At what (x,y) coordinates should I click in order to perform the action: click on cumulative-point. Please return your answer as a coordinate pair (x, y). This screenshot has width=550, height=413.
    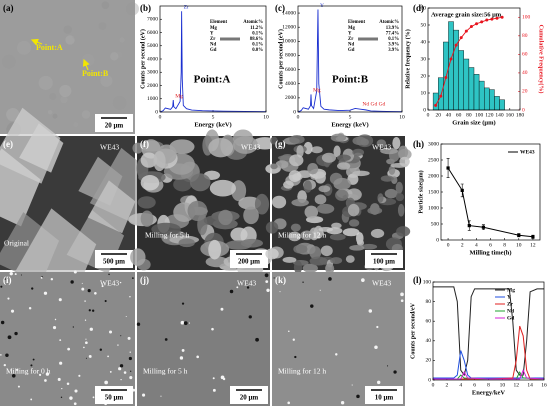
    Looking at the image, I should click on (492, 19).